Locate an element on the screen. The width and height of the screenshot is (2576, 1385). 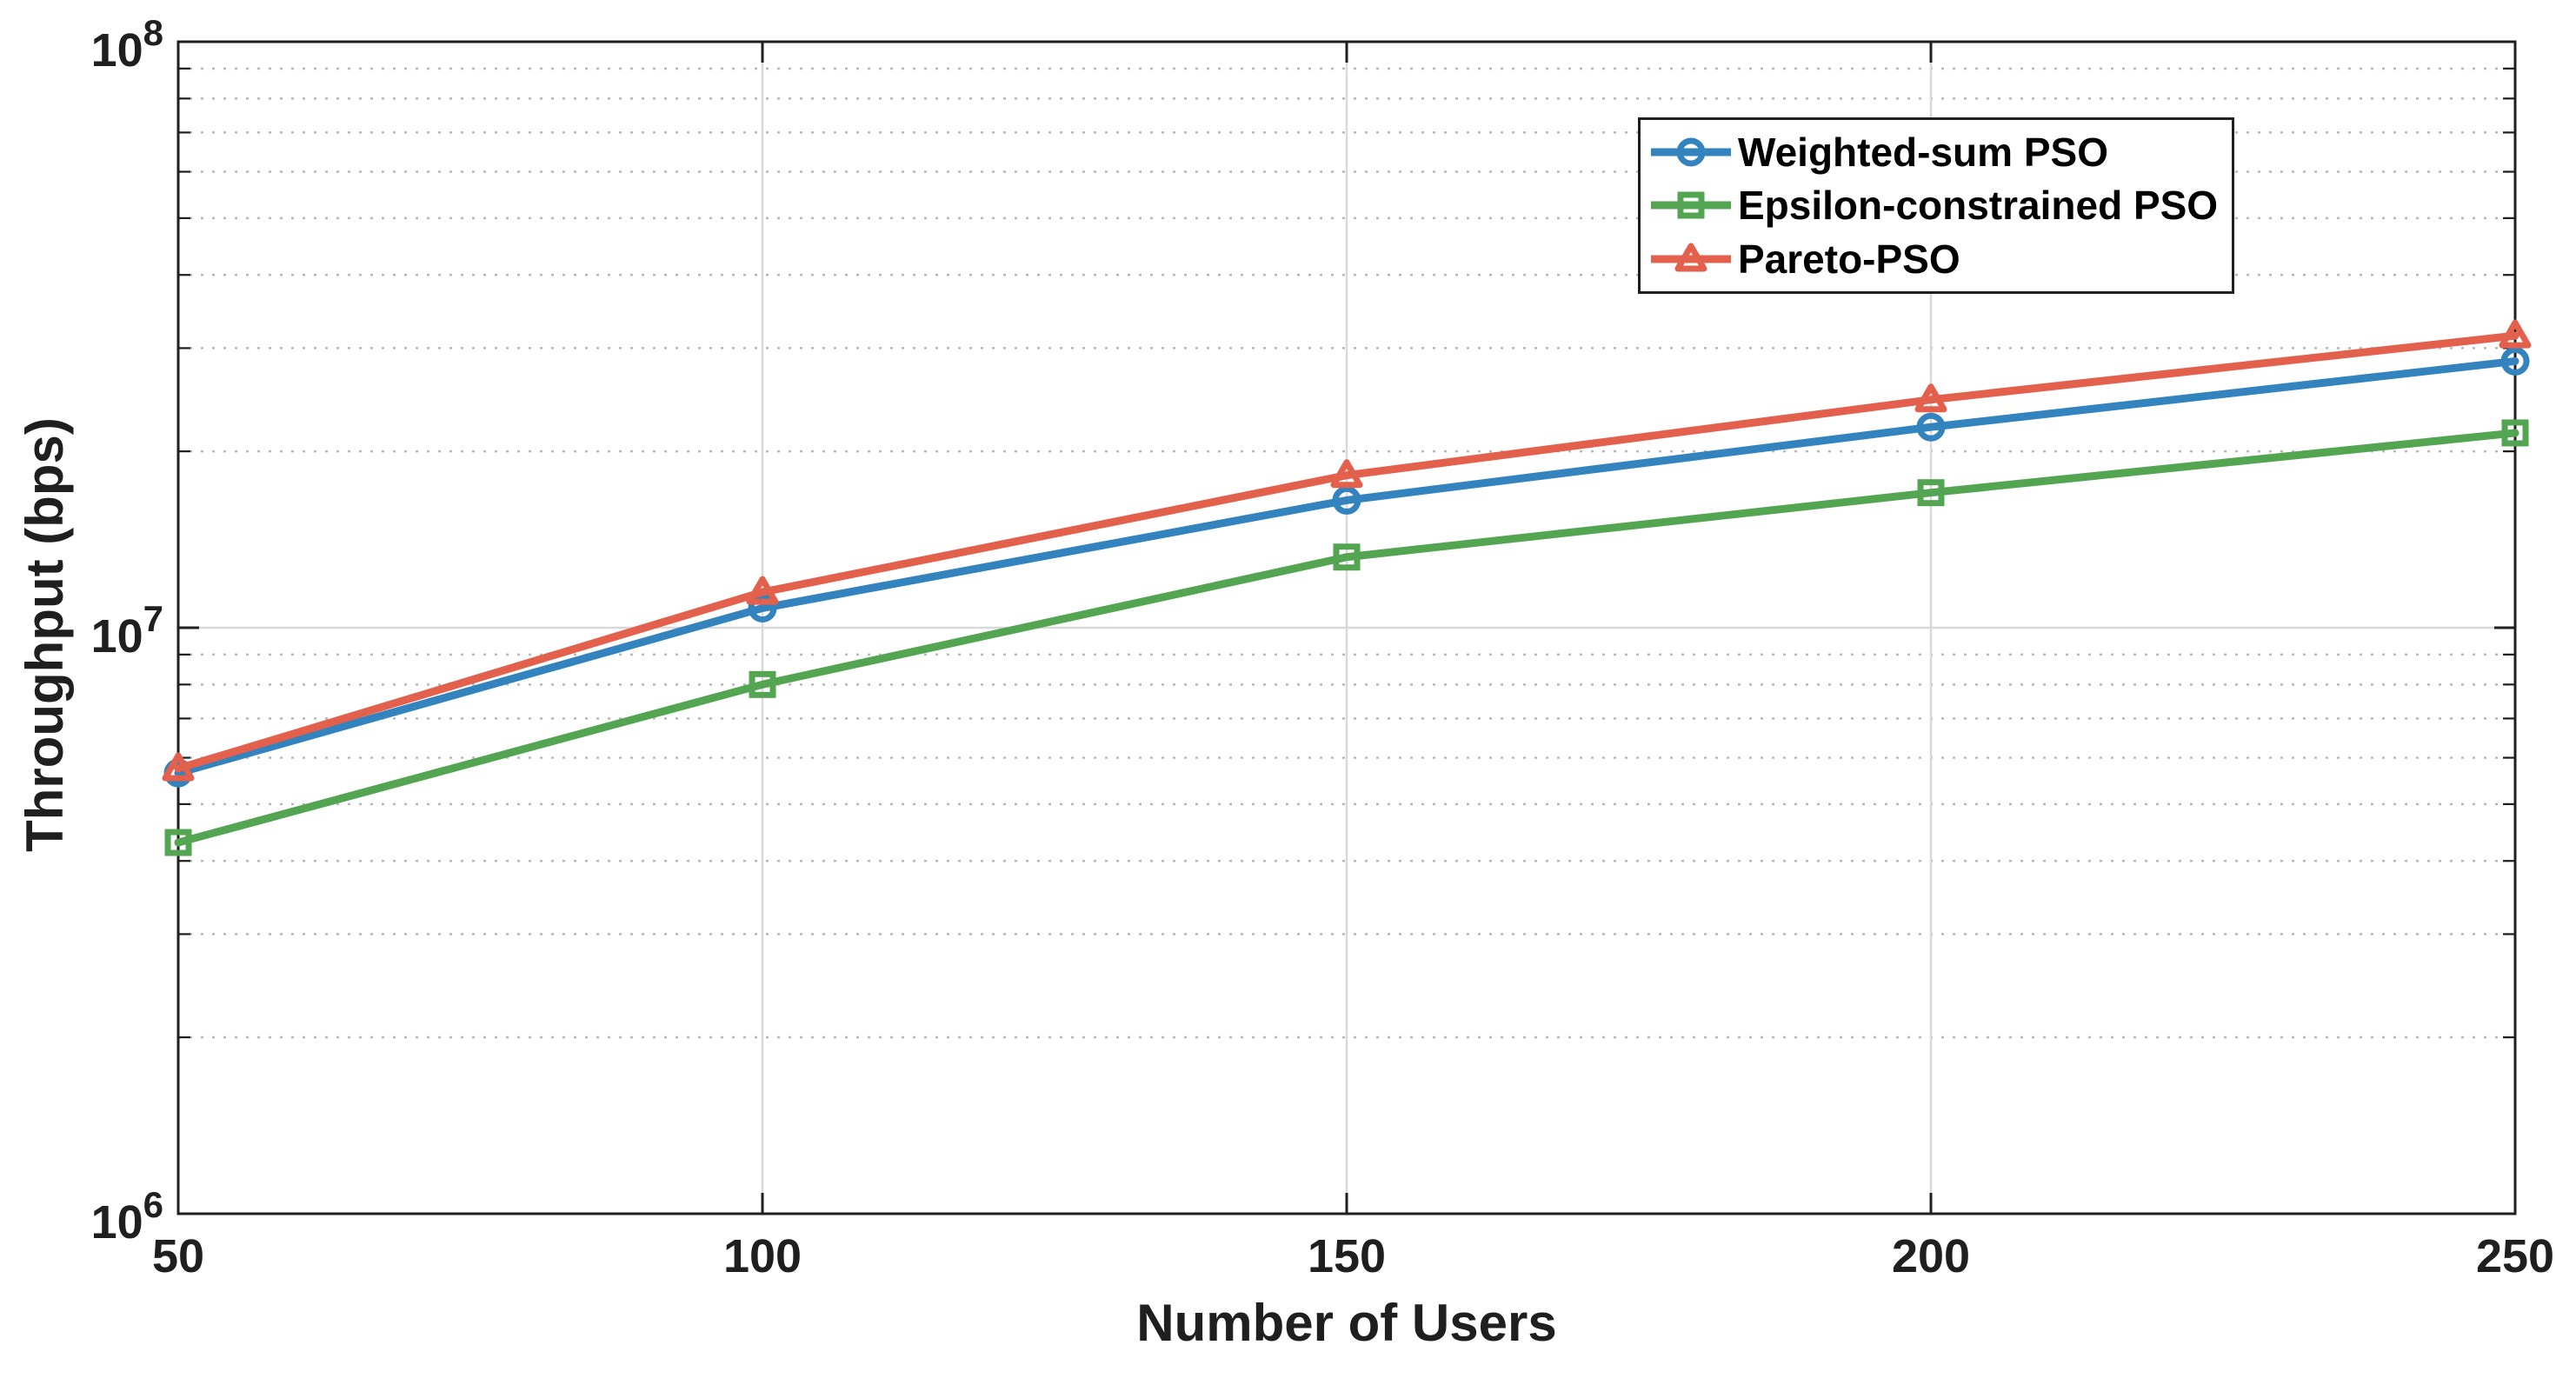
y-axis-tick-label: 10 6 is located at coordinates (126, 1217).